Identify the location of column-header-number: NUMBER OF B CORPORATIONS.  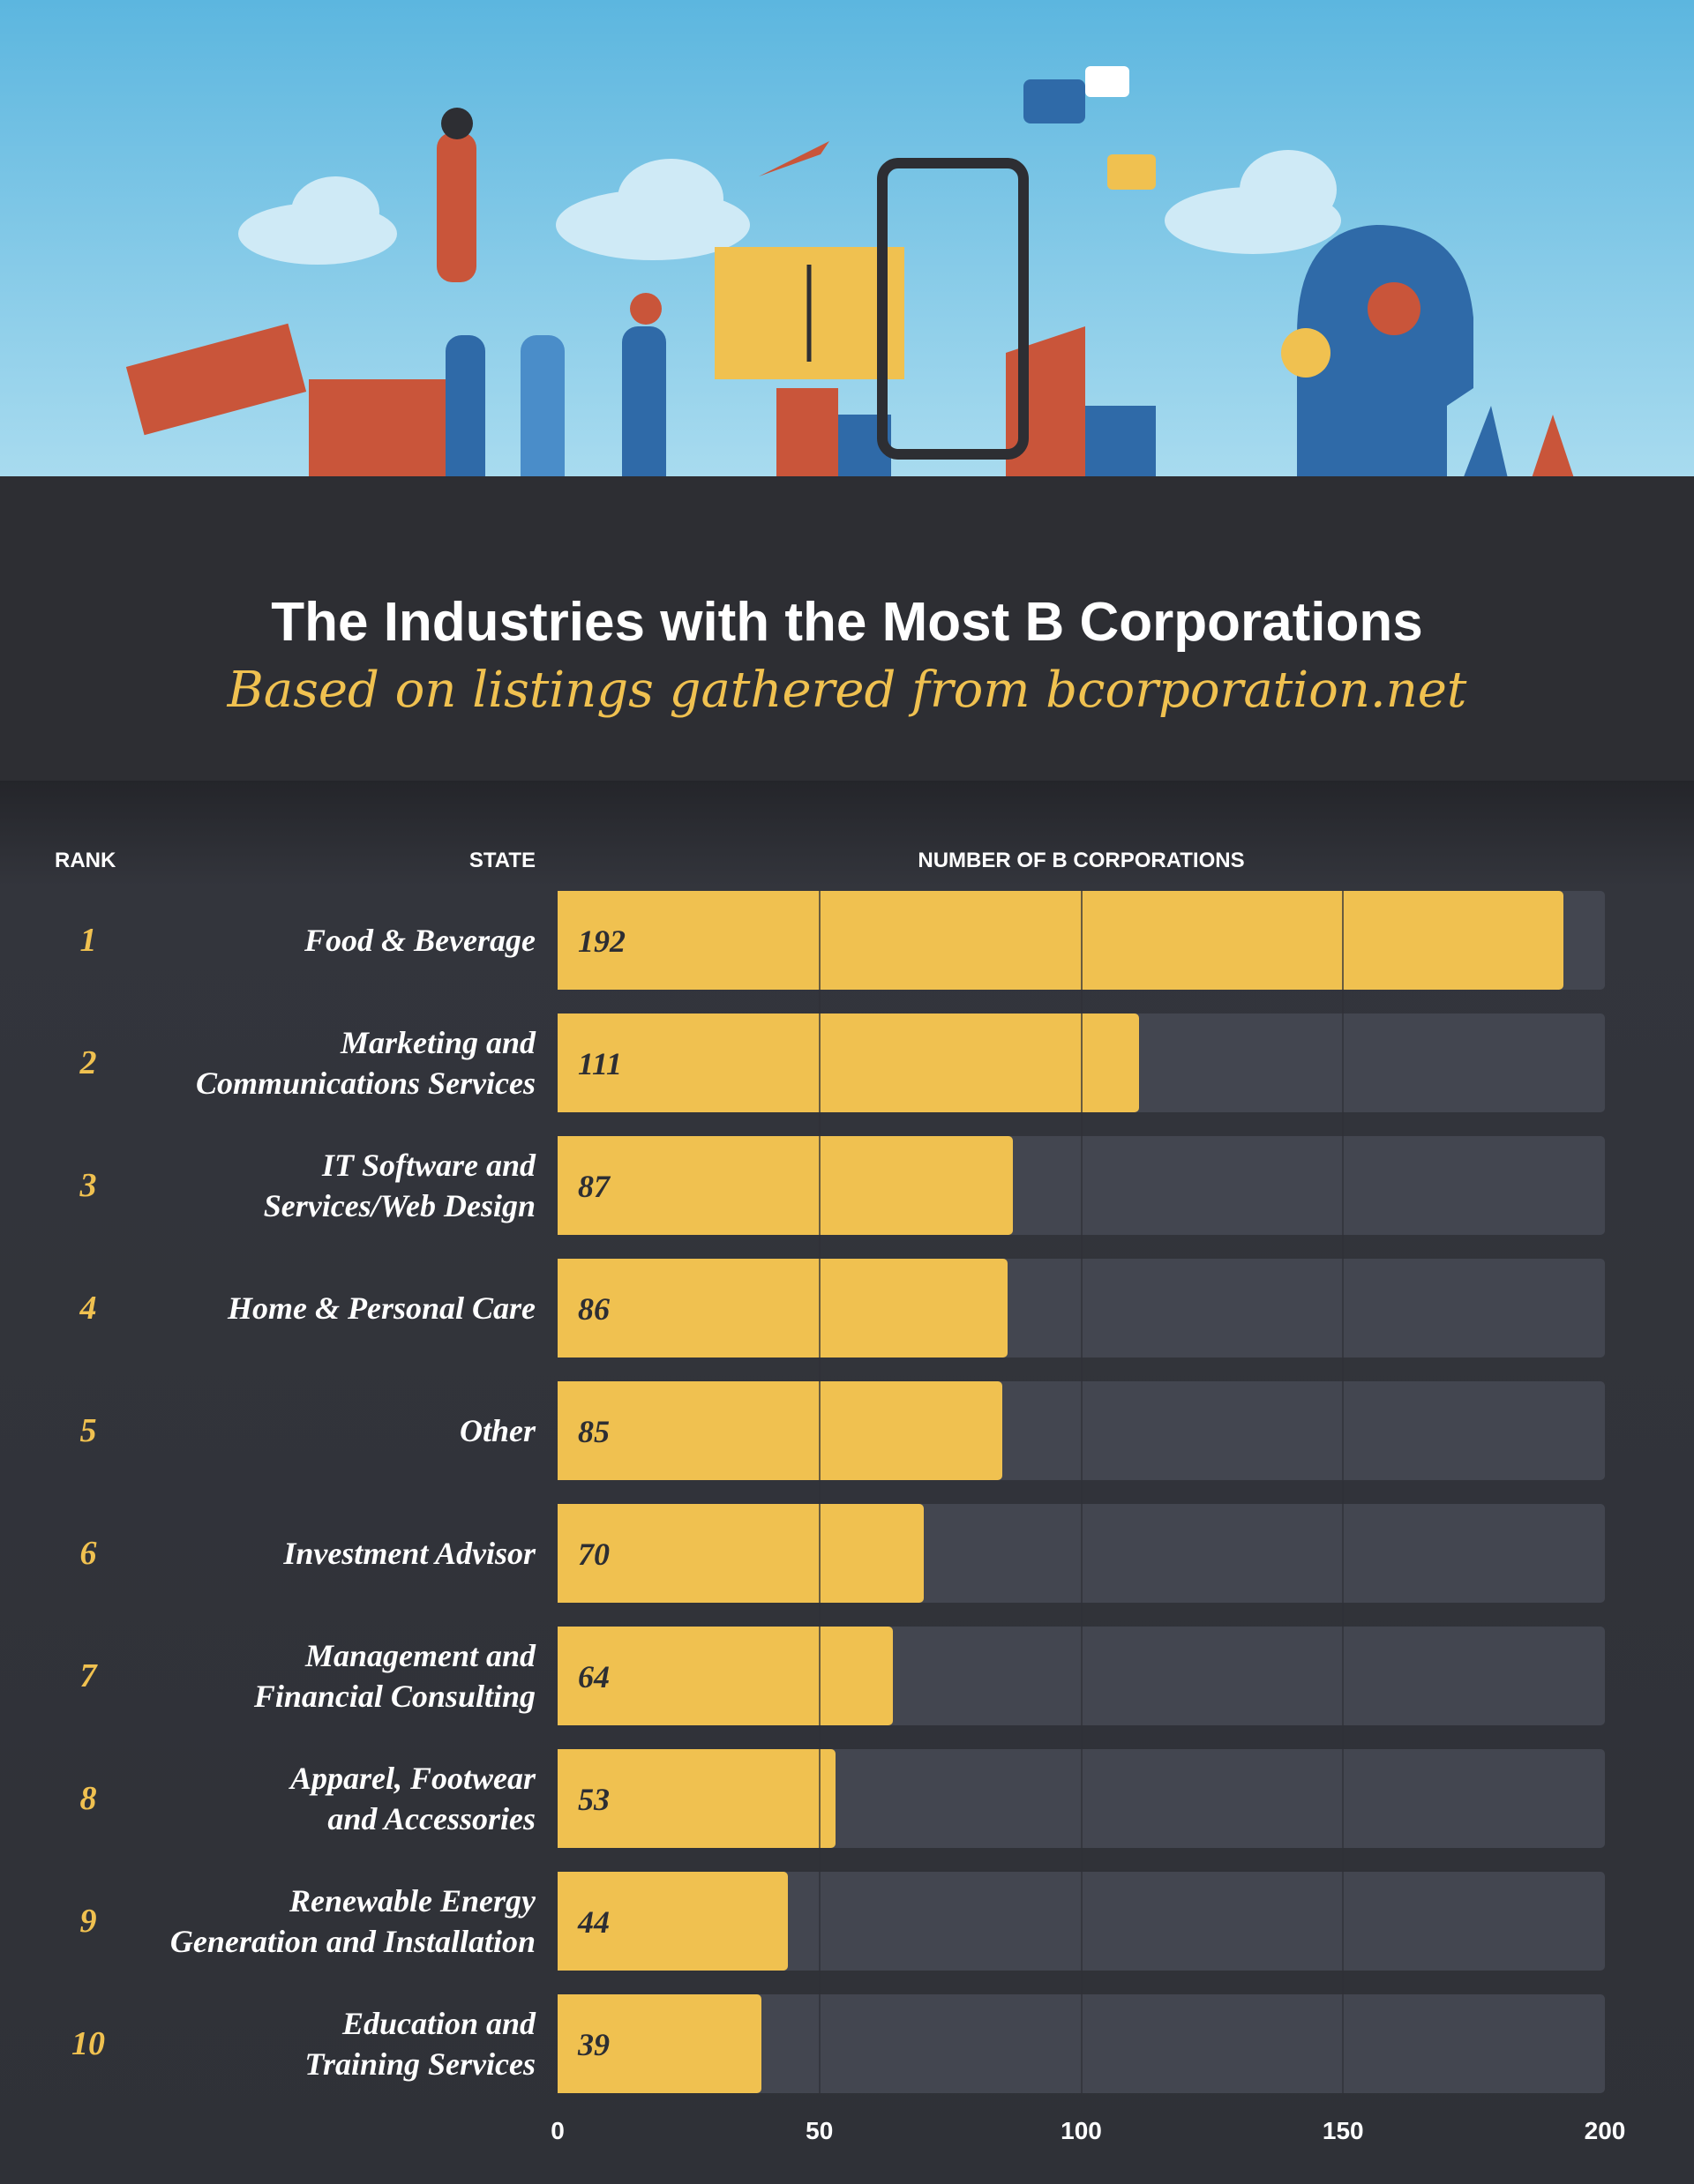
(1082, 860).